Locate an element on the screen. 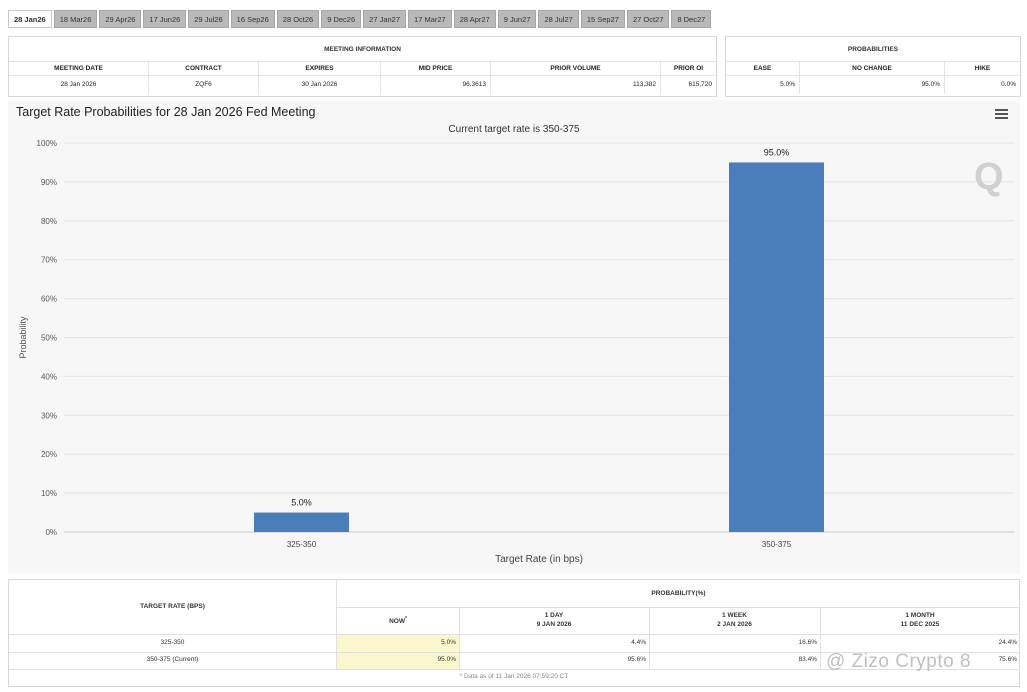 The image size is (1027, 692). watermark-logo: Q is located at coordinates (989, 177).